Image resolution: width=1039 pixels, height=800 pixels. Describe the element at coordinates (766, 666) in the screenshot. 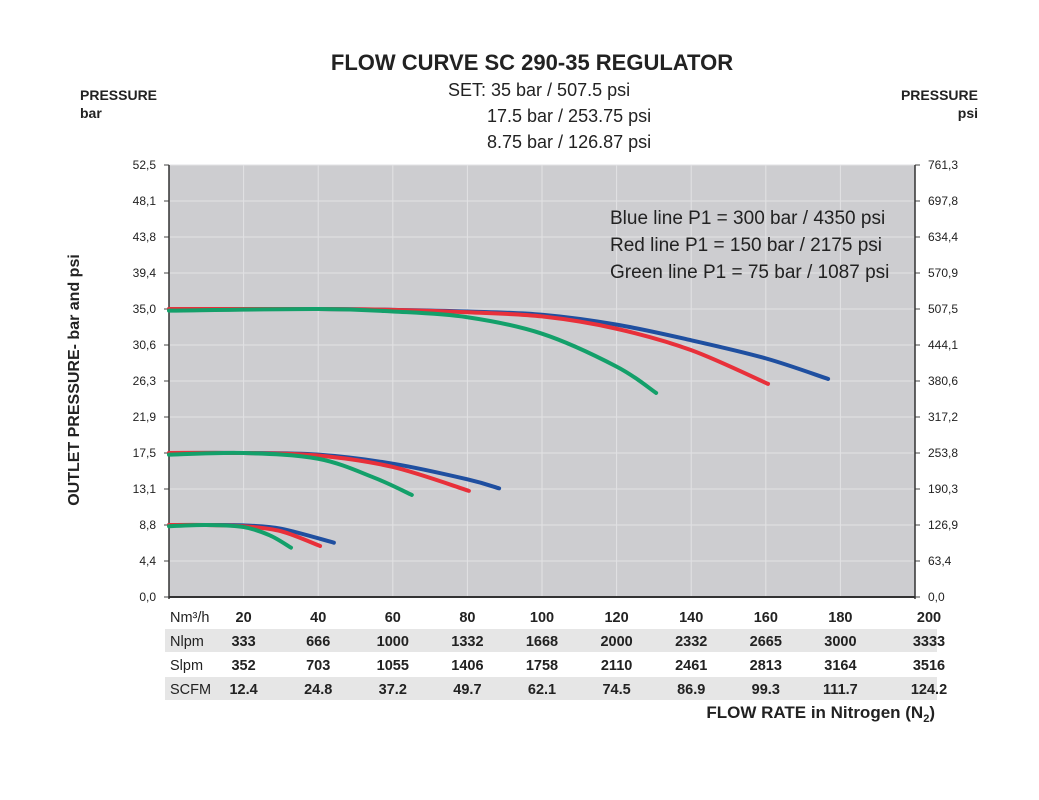

I see `table-cell: 2813` at that location.